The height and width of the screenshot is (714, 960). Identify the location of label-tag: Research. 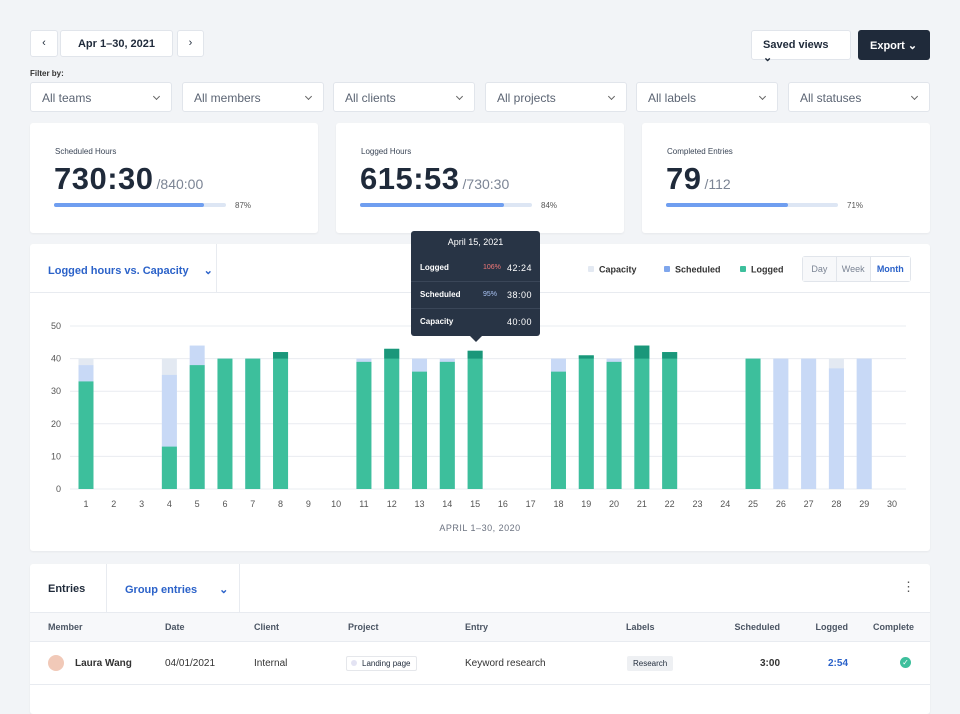
(650, 663).